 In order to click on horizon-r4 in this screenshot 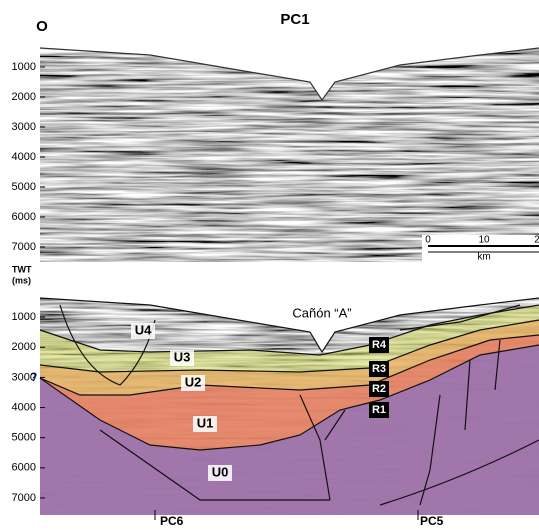, I will do `click(289, 330)`.